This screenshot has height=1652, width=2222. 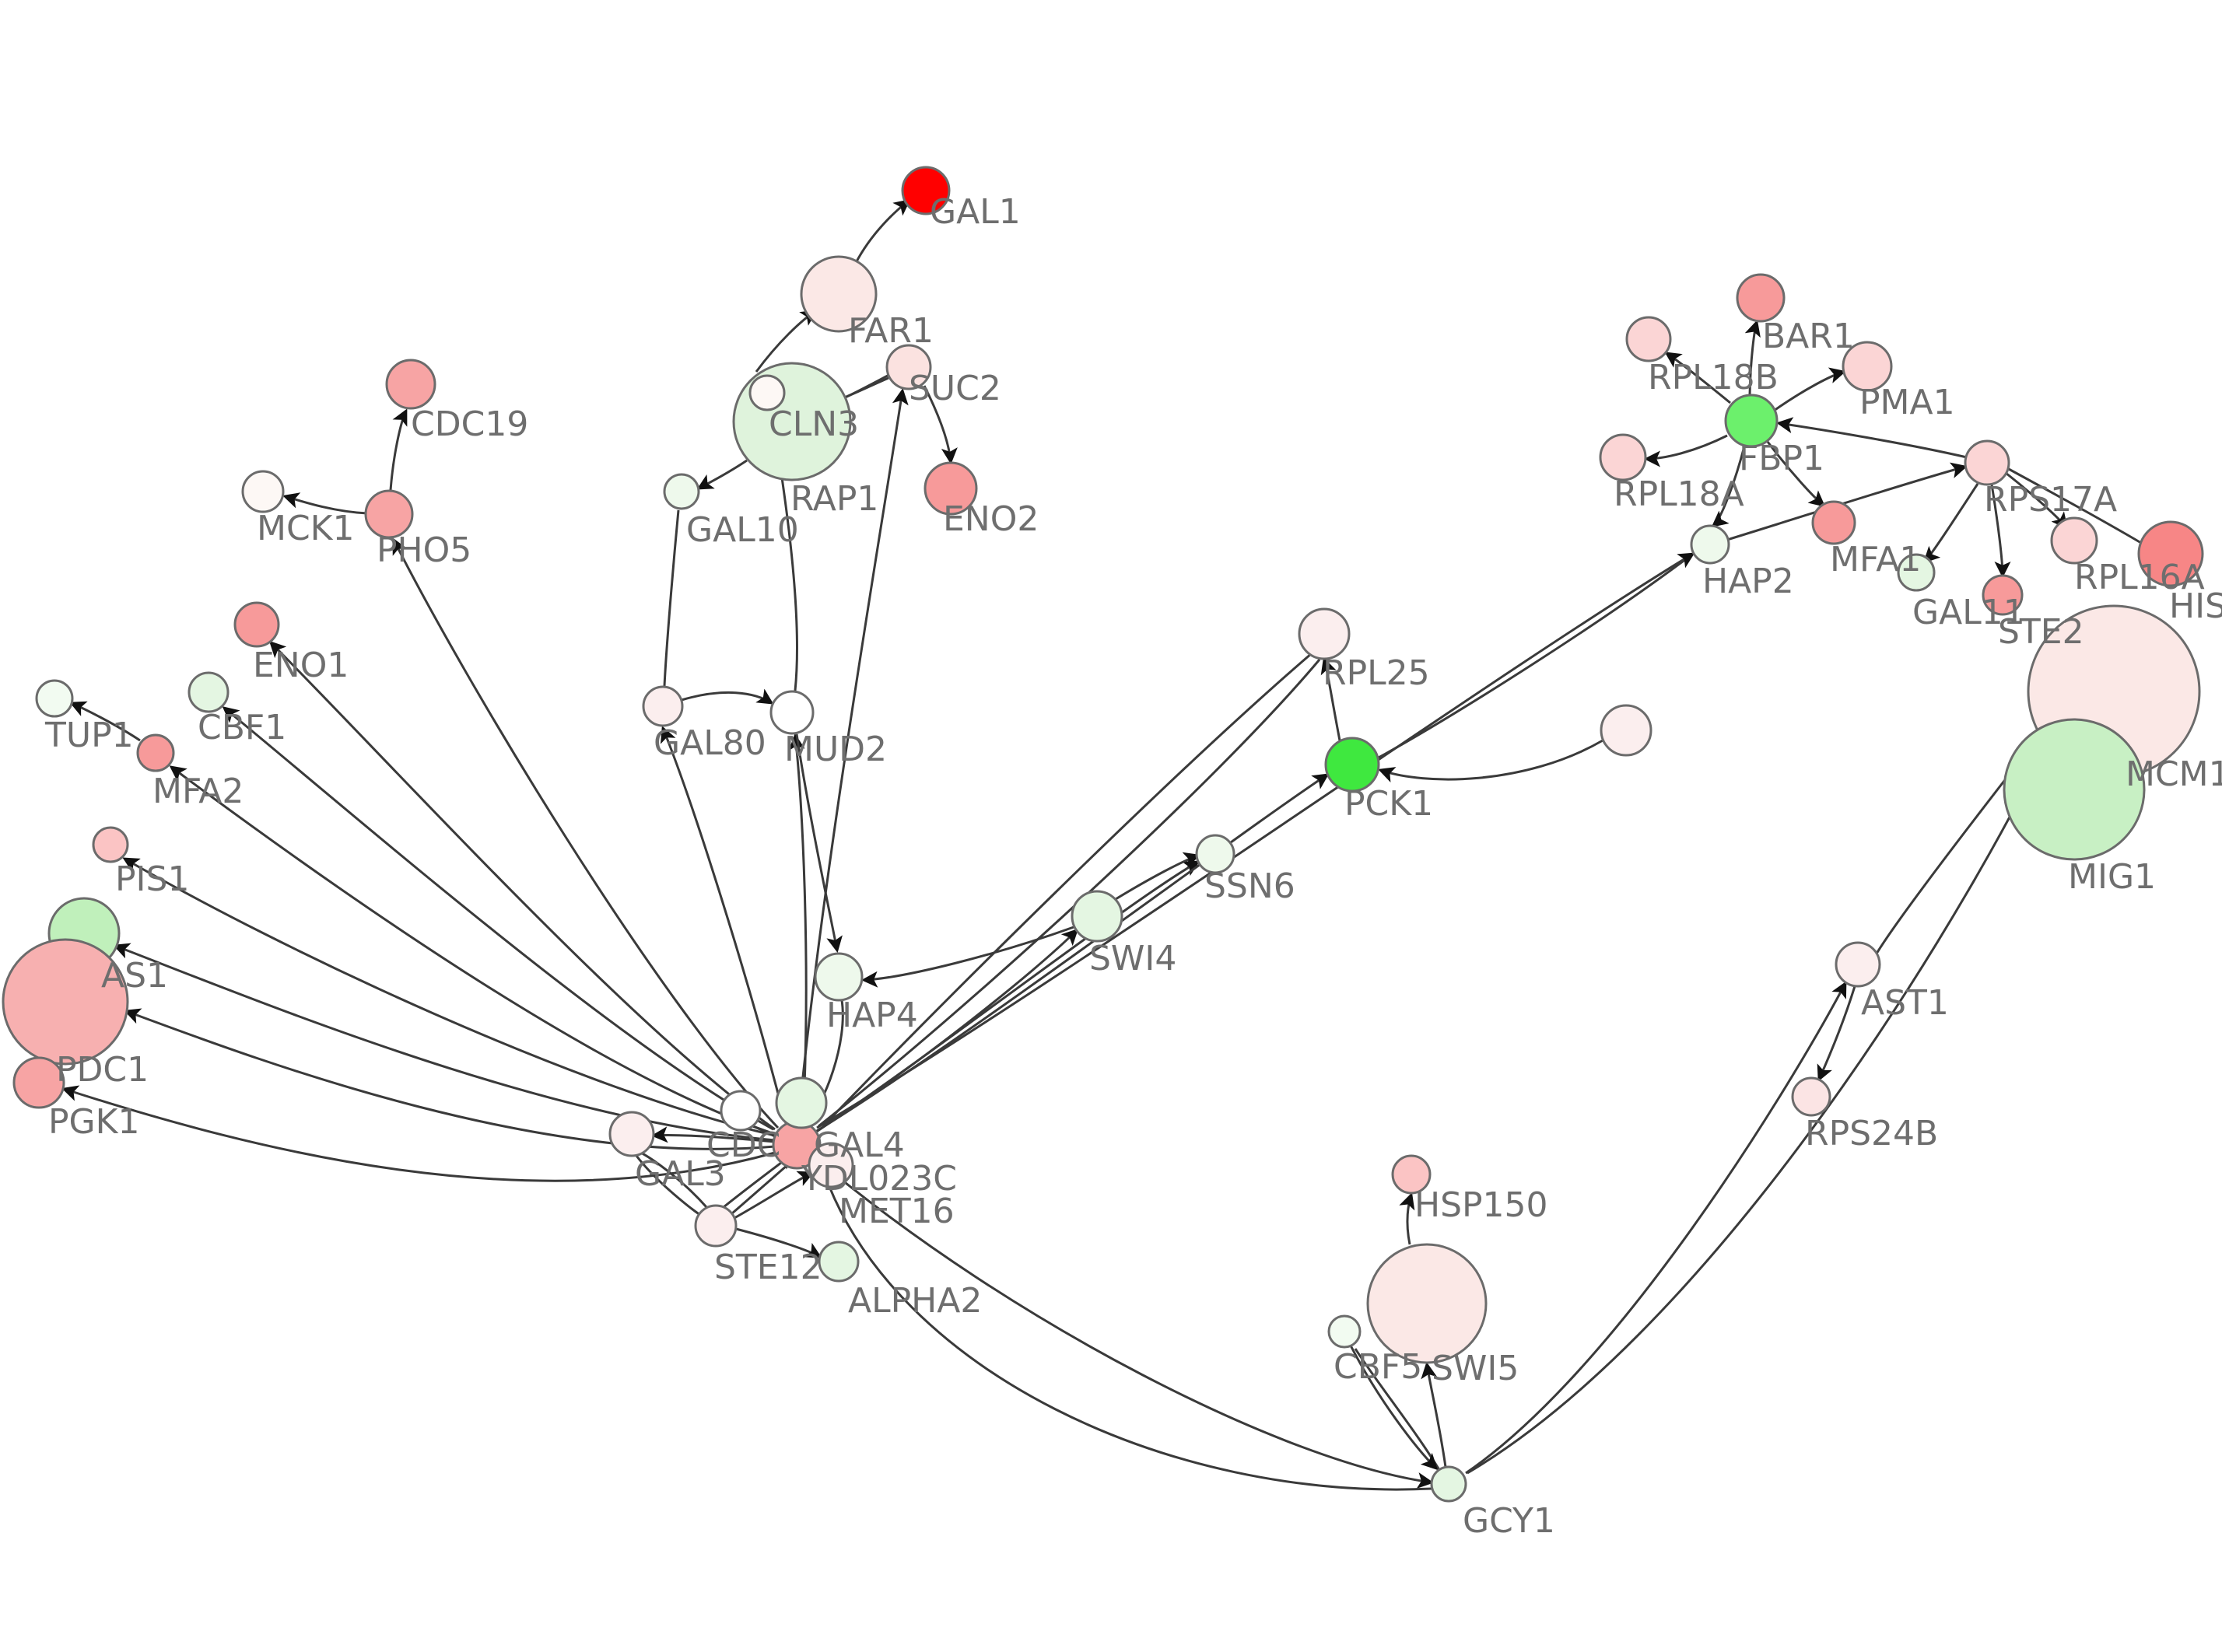 What do you see at coordinates (1127, 1332) in the screenshot?
I see `edge-GCY1-to-GALHUB` at bounding box center [1127, 1332].